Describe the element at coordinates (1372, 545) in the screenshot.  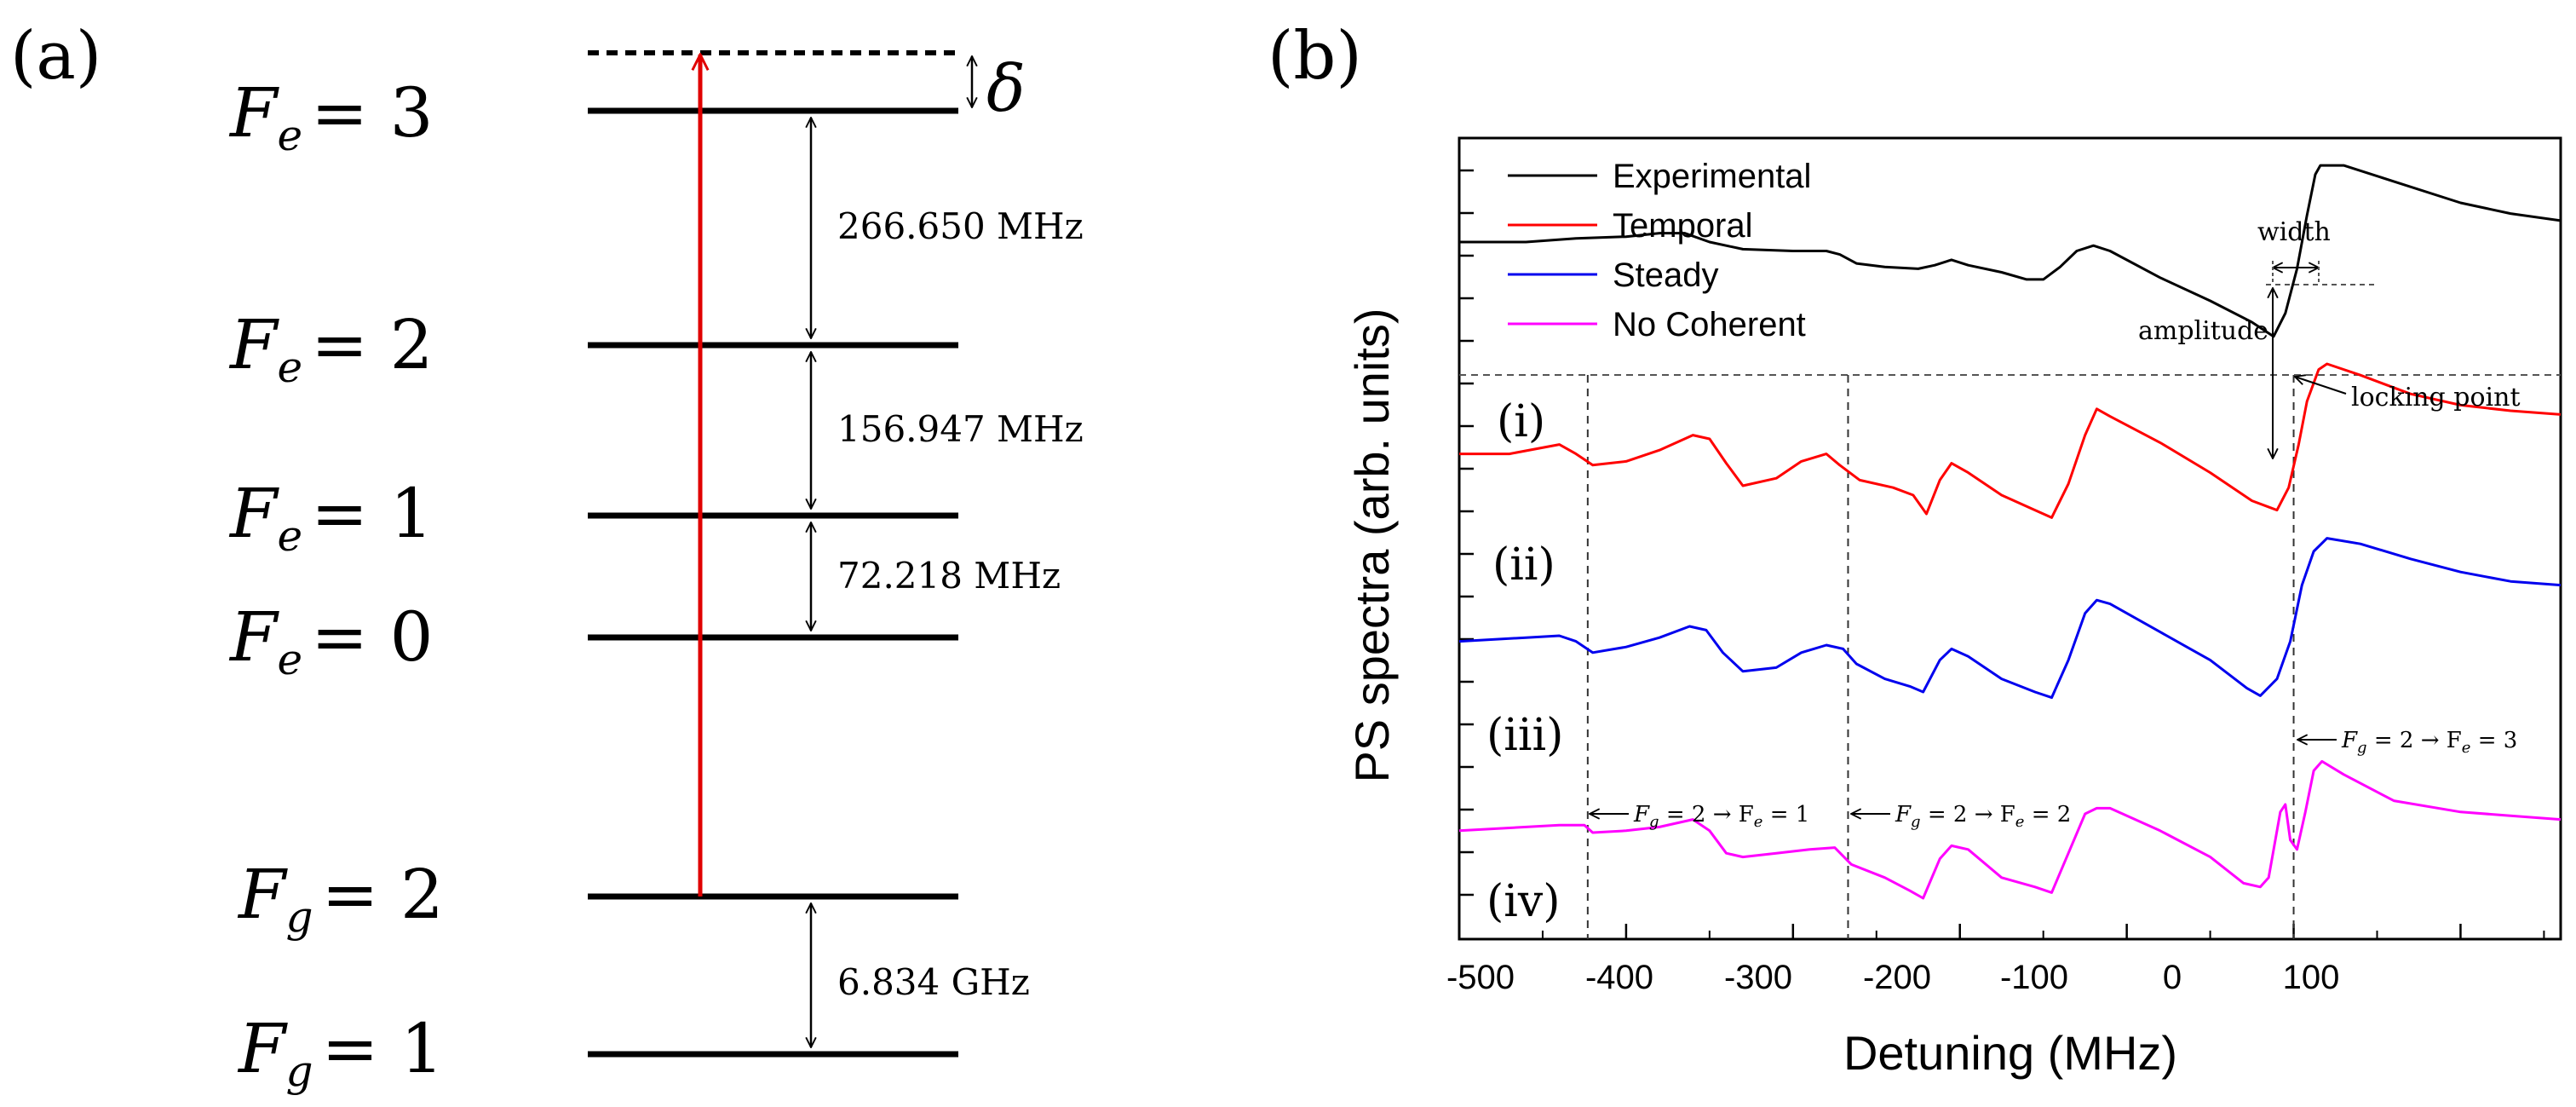
I see `y-axis-title: PS spectra (arb. units)` at that location.